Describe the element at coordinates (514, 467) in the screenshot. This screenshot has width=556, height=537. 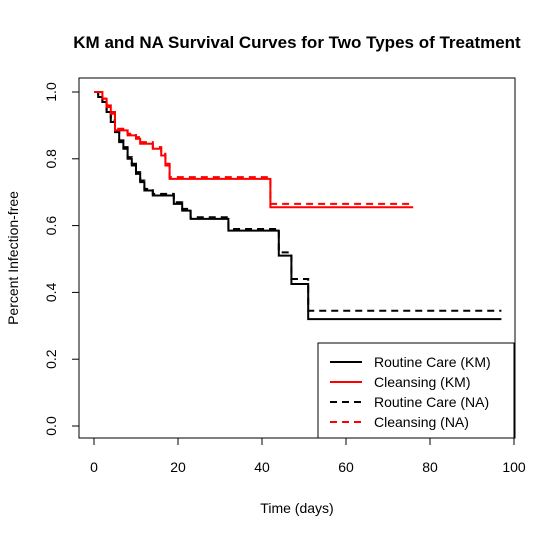
I see `x-tick-label: 100` at that location.